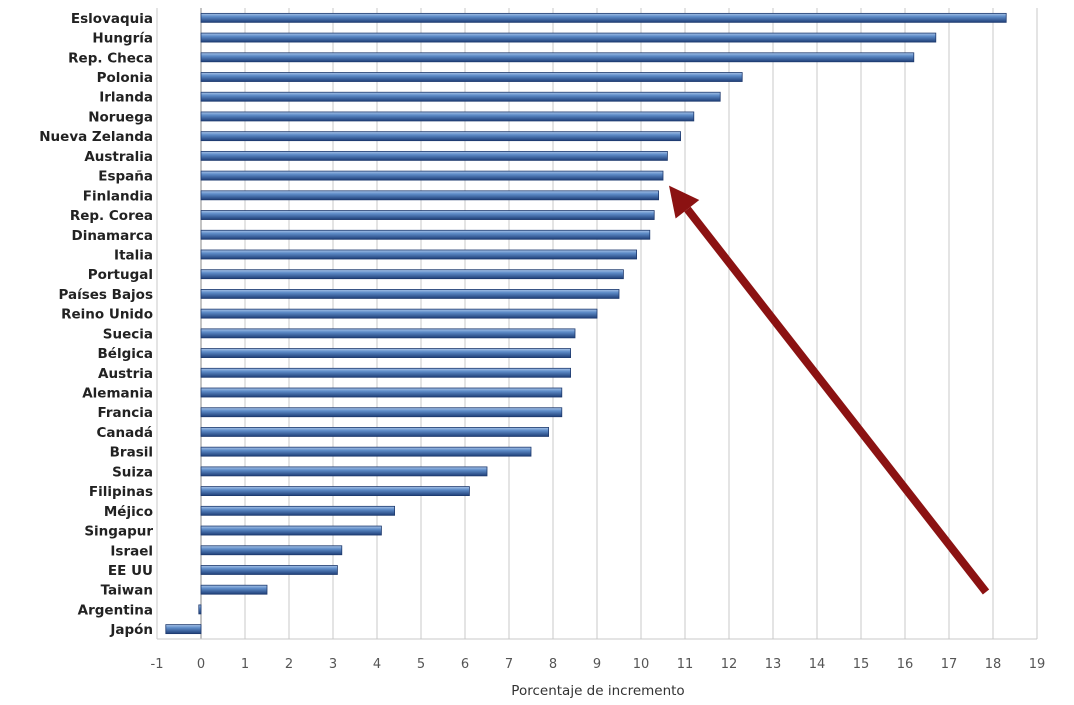 Image resolution: width=1074 pixels, height=705 pixels. I want to click on x-tick-label: 14, so click(817, 664).